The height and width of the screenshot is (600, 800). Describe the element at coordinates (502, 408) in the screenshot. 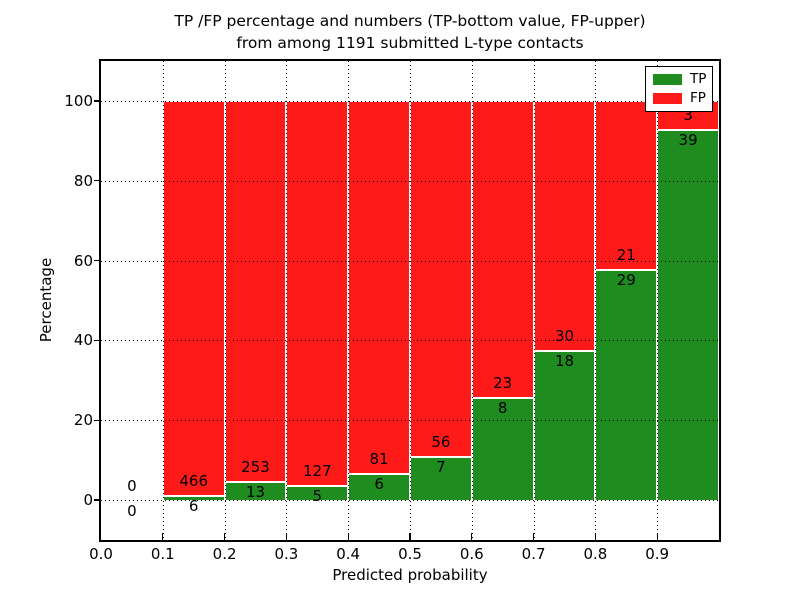

I see `tp-count-label: 8` at that location.